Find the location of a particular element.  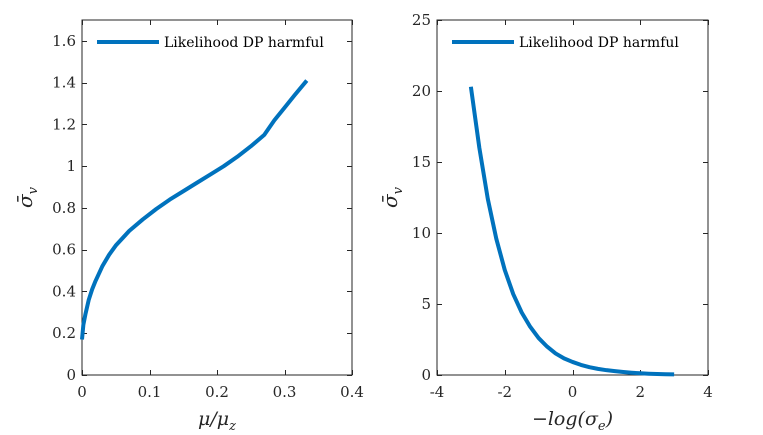

x-tick-label: 0.4 is located at coordinates (352, 392).